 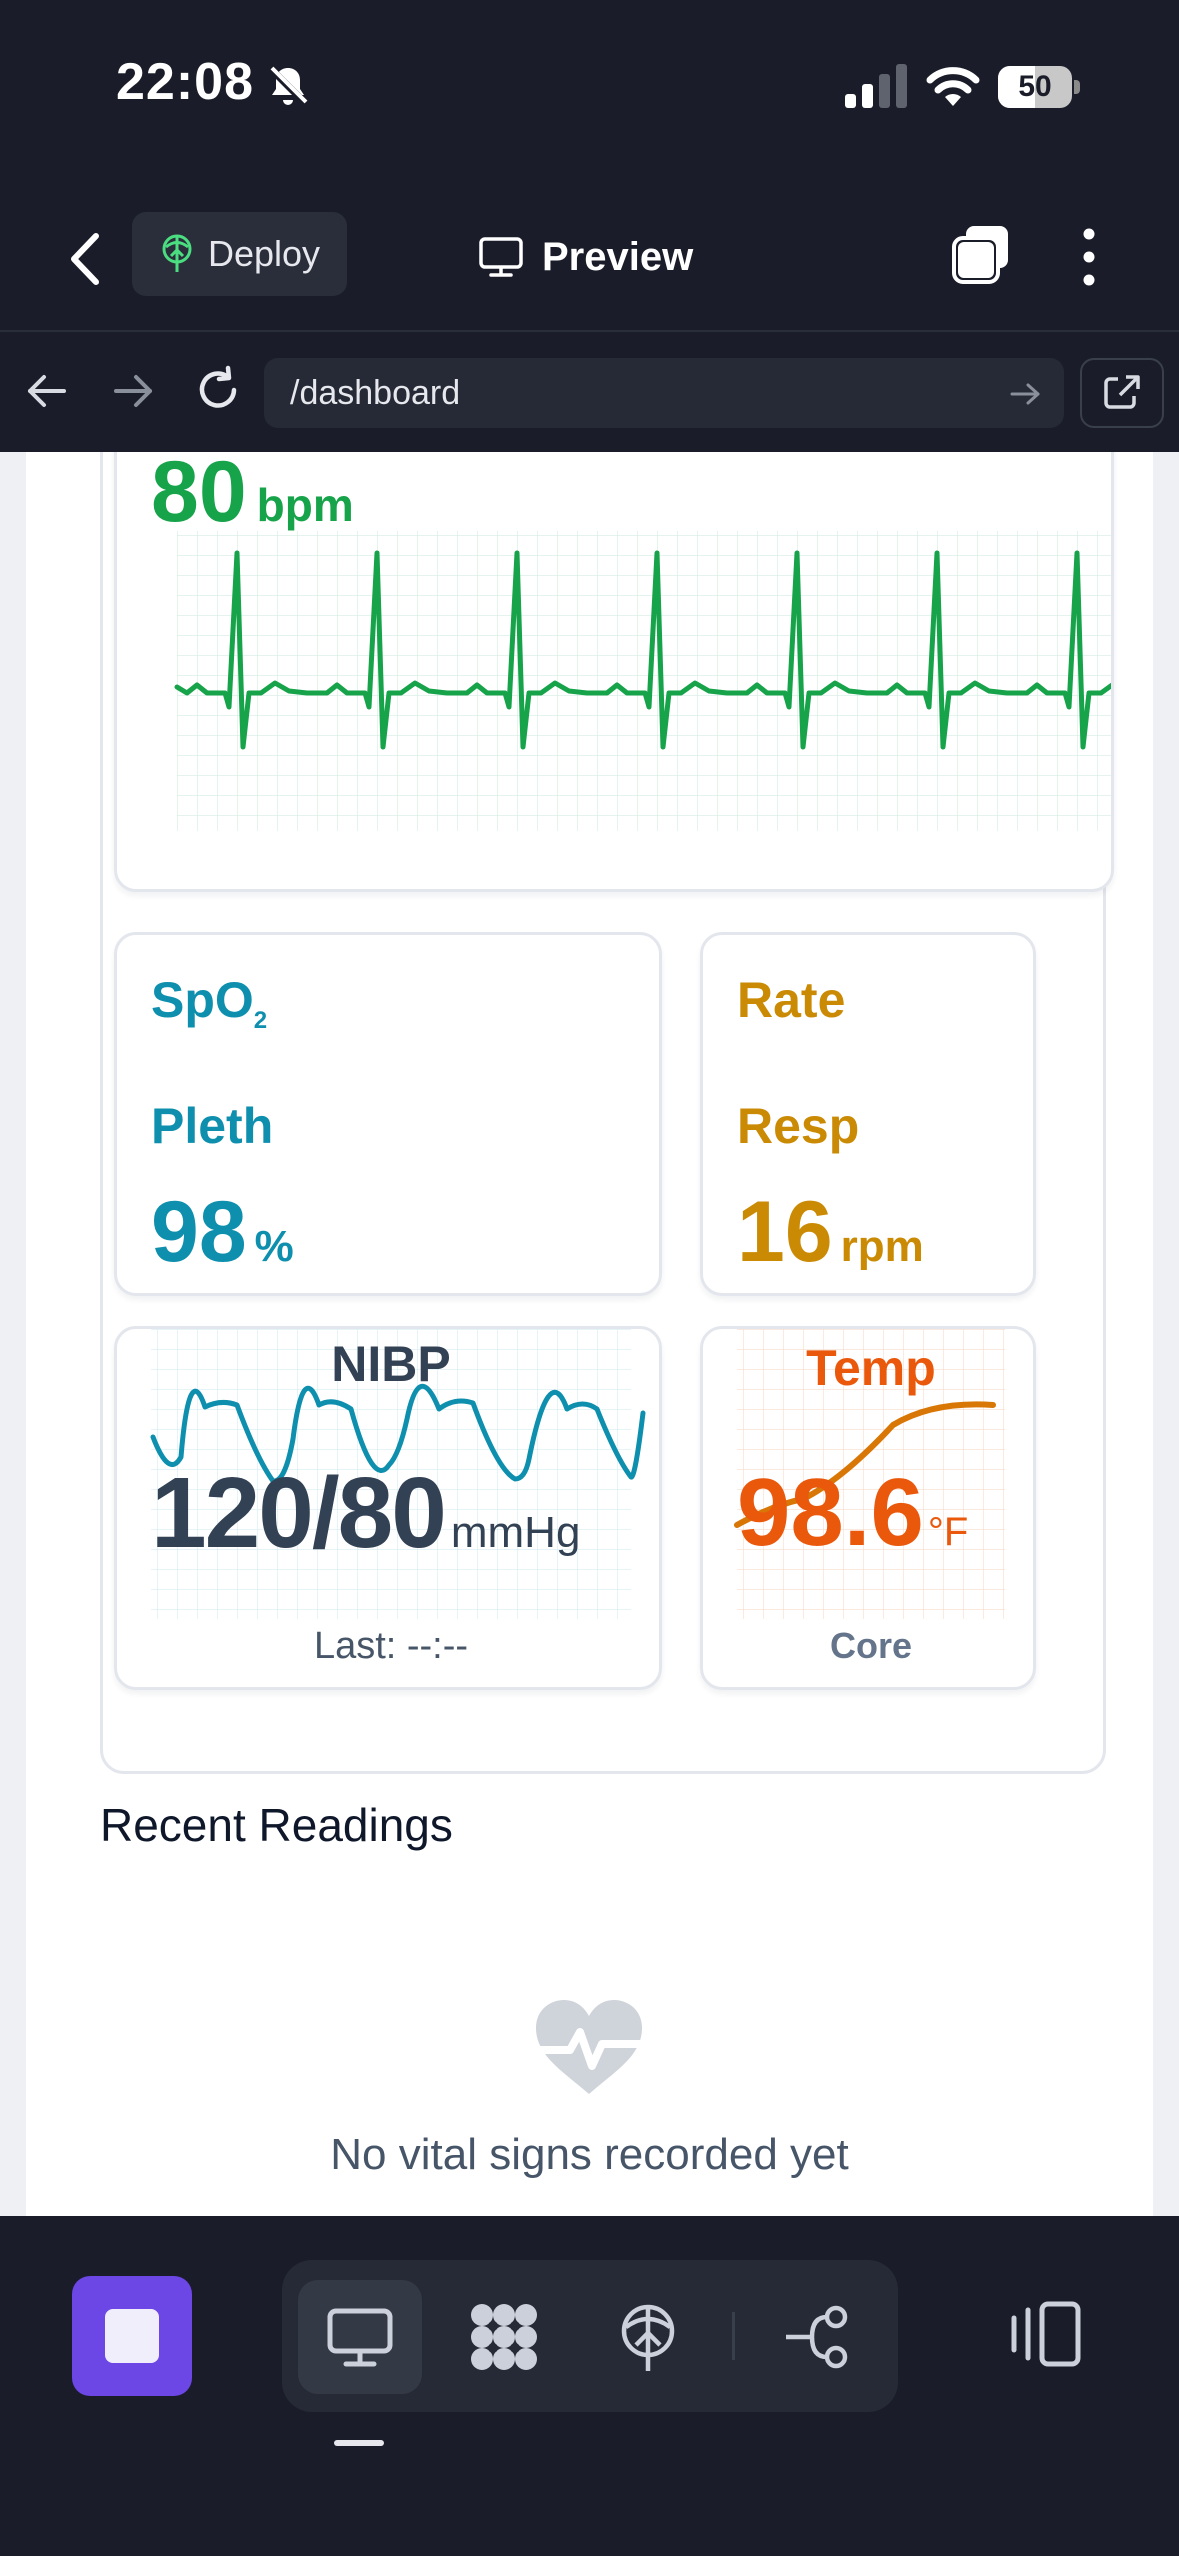 I want to click on preview-tab: Preview, so click(x=585, y=257).